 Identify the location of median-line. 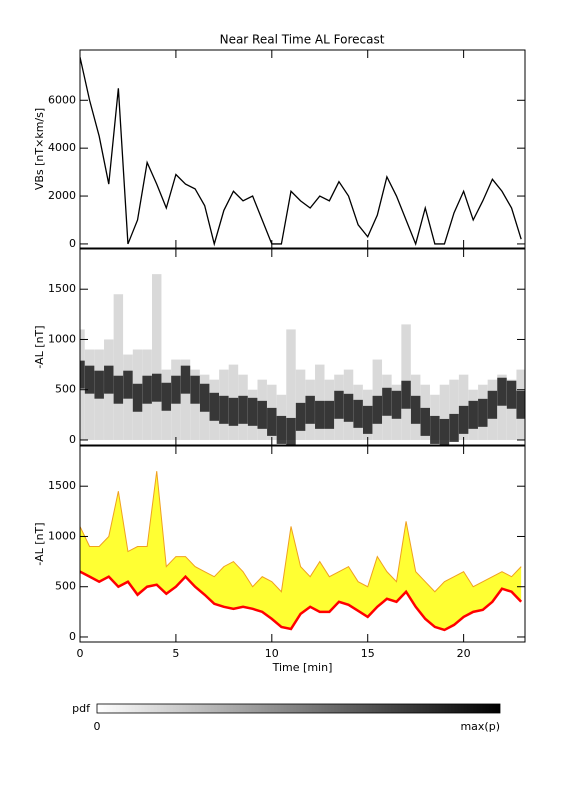
(301, 601).